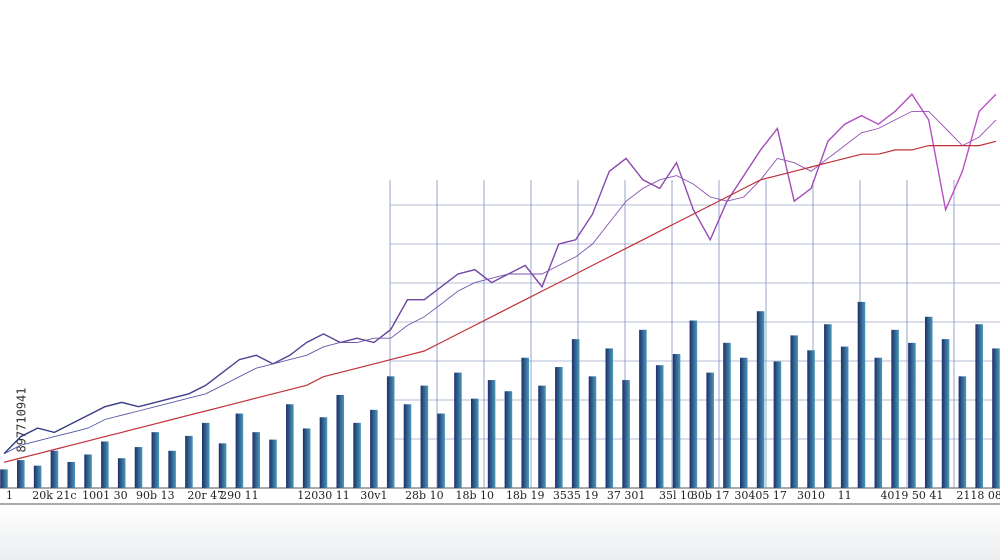 The image size is (1000, 560). What do you see at coordinates (845, 495) in the screenshot?
I see `x-tick-label: 11` at bounding box center [845, 495].